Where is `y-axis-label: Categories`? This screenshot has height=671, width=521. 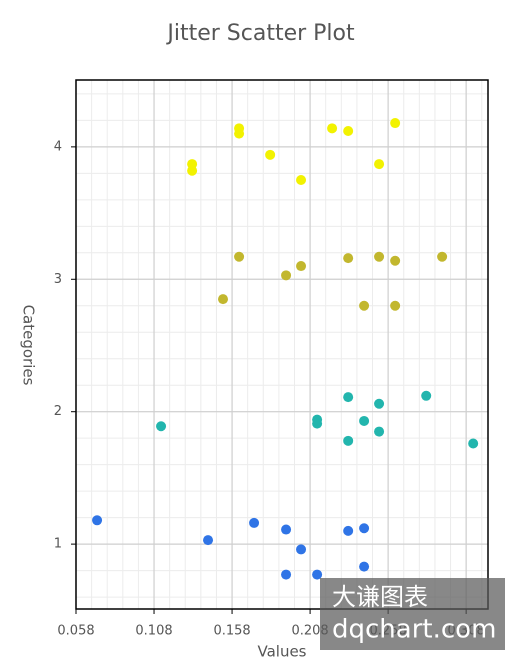 y-axis-label: Categories is located at coordinates (29, 345).